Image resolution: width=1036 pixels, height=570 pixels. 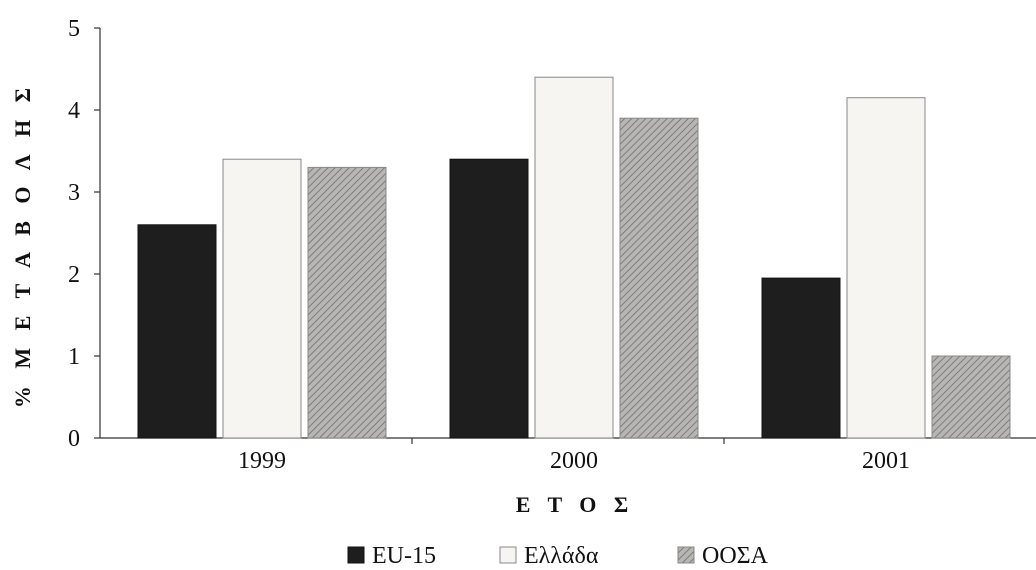 I want to click on y-tick-label: 3, so click(x=74, y=193).